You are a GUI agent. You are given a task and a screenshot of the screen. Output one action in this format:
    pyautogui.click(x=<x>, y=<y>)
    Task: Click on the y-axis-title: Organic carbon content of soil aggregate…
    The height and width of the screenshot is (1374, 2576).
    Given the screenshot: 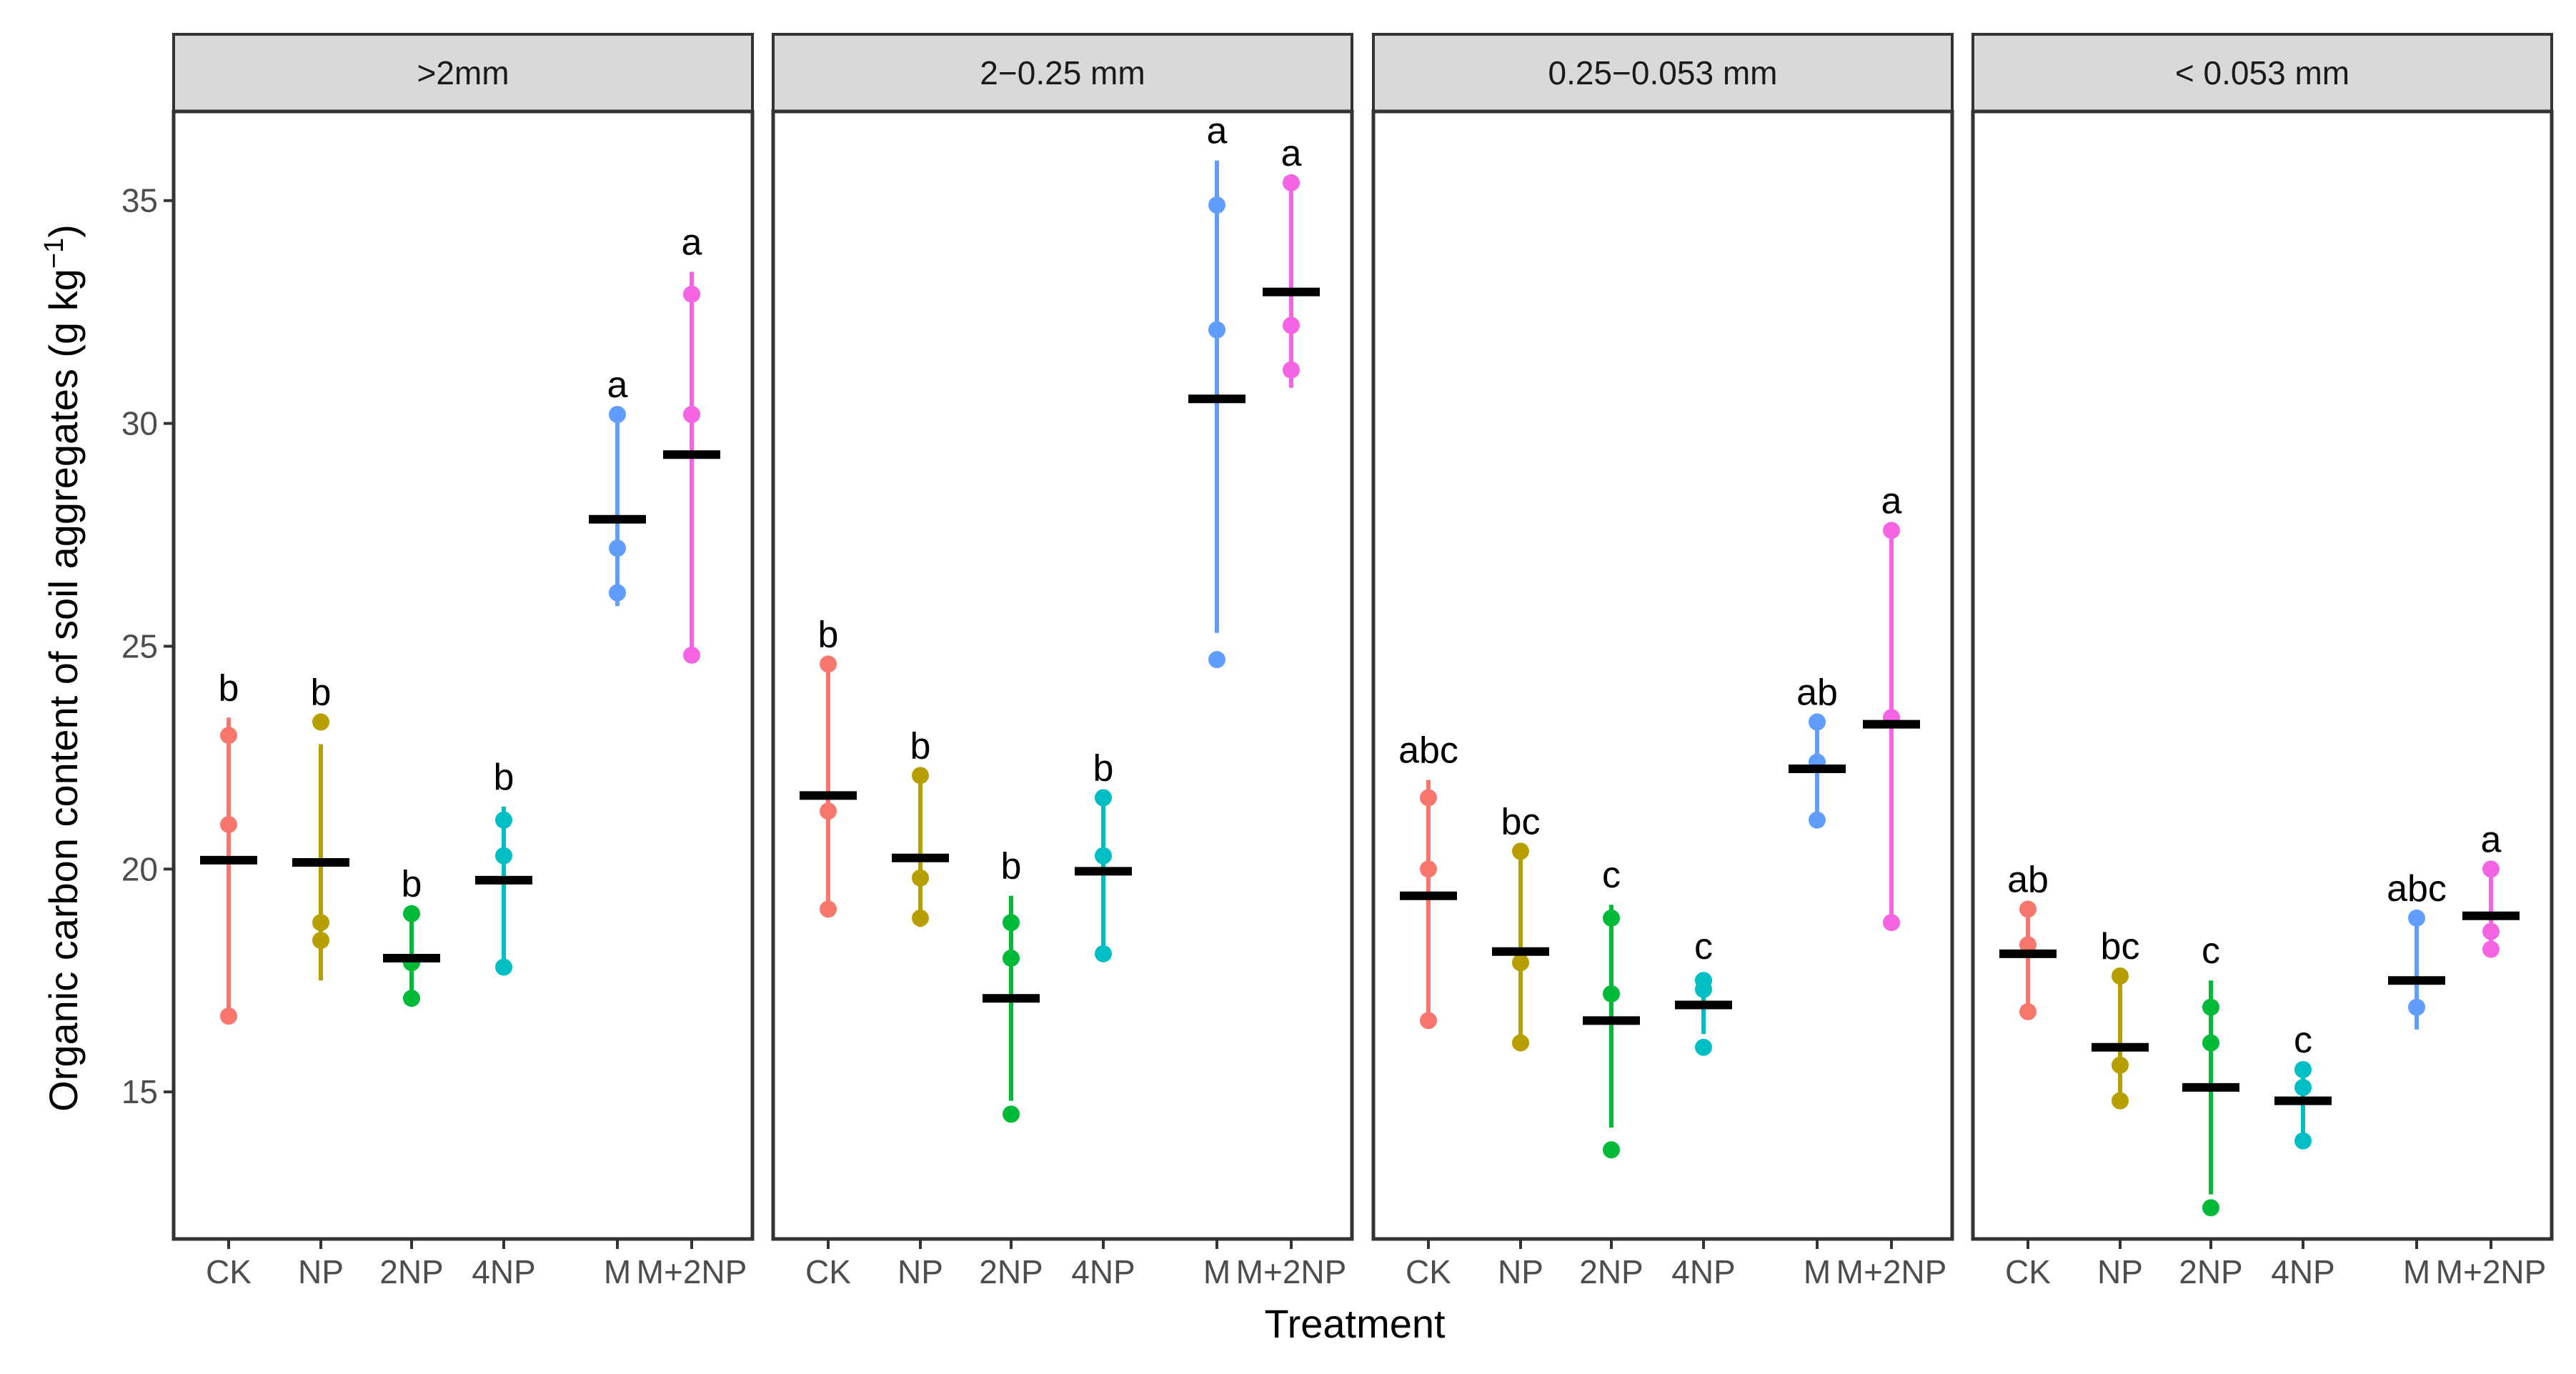 What is the action you would take?
    pyautogui.click(x=62, y=668)
    